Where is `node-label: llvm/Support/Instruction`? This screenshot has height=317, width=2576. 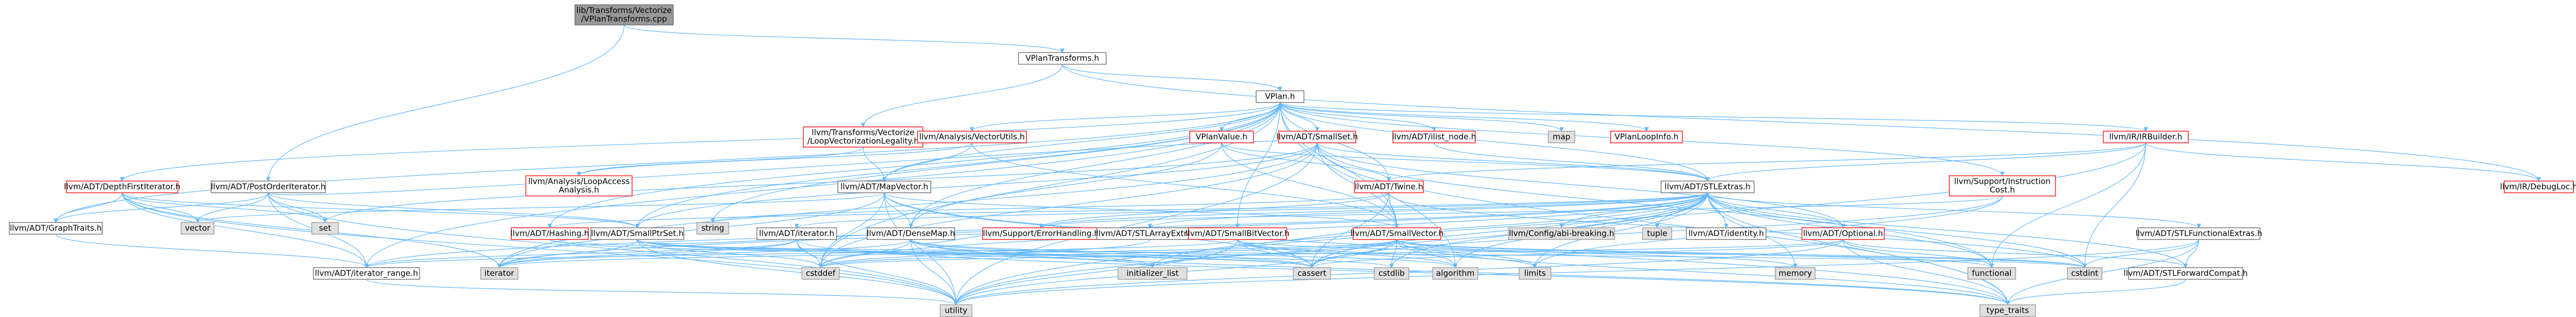 node-label: llvm/Support/Instruction is located at coordinates (2003, 182).